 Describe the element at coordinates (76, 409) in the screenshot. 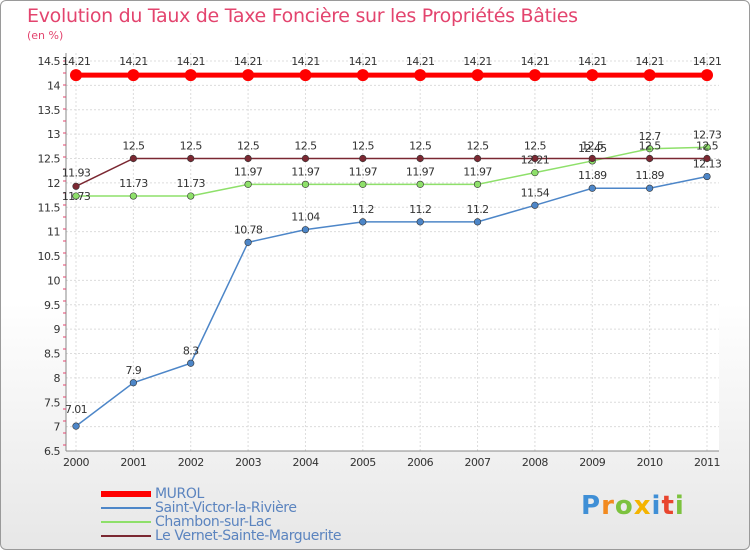

I see `data-label: 7.01` at that location.